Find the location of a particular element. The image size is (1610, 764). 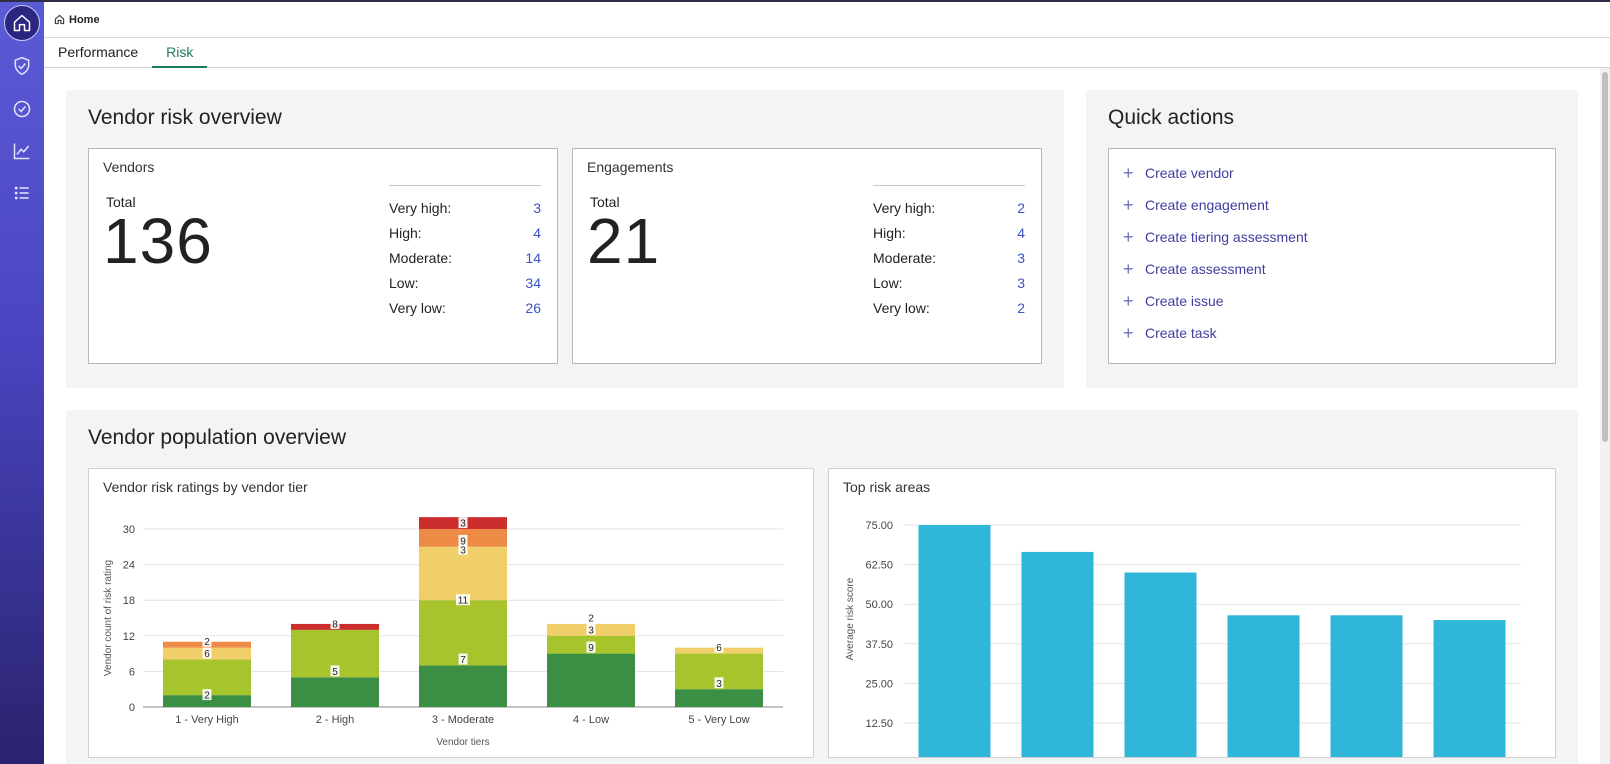

sidebar-tasks-button is located at coordinates (22, 109).